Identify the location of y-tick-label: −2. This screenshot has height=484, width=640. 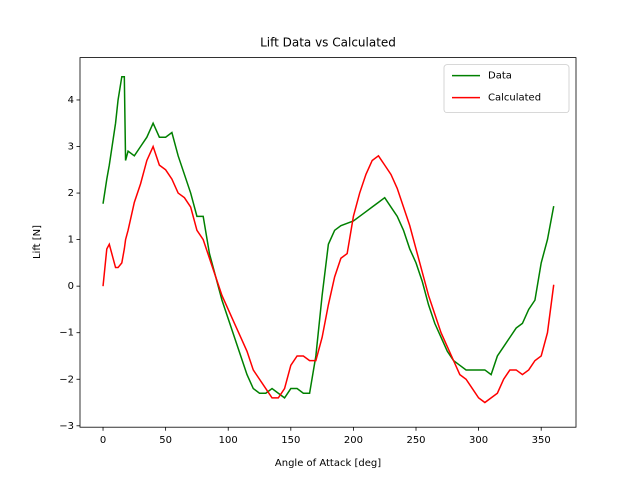
(66, 379).